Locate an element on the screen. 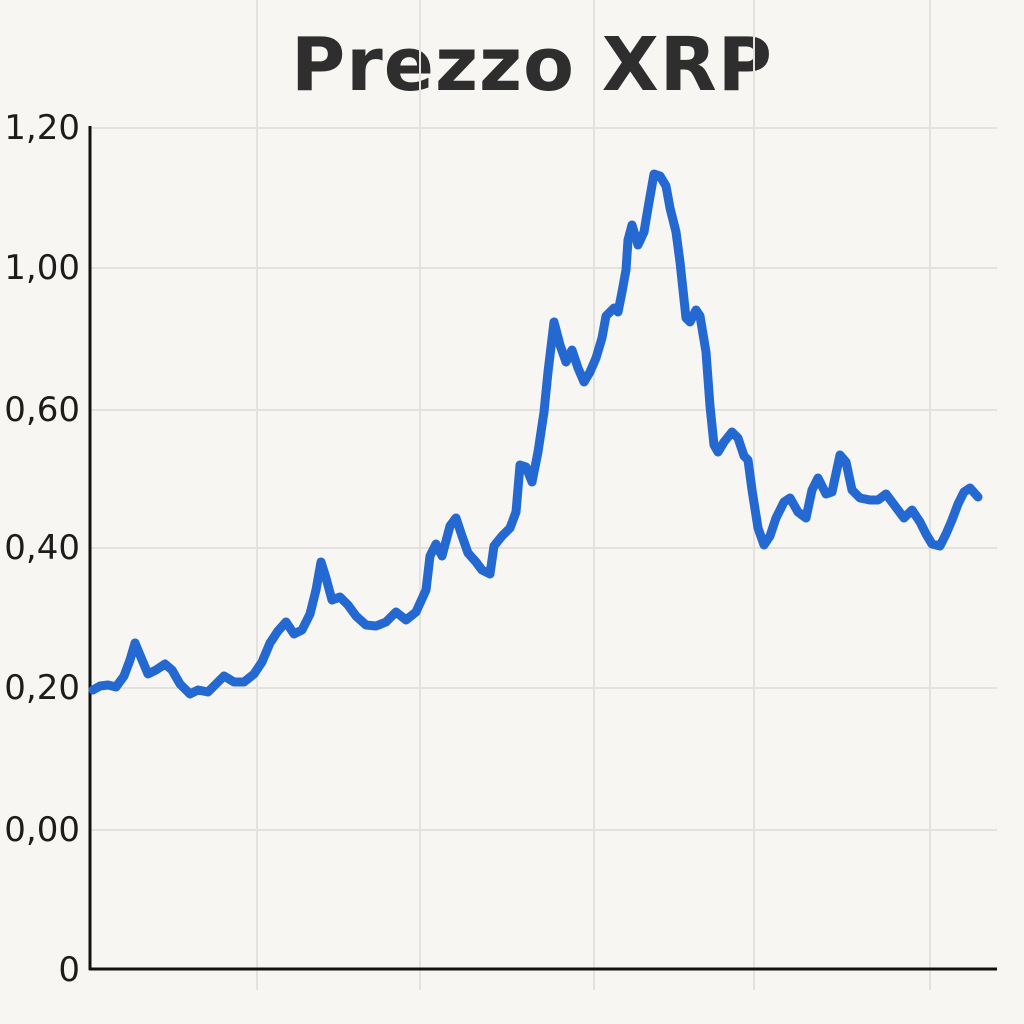 This screenshot has height=1024, width=1024. y-tick-label: 0,20 is located at coordinates (42, 688).